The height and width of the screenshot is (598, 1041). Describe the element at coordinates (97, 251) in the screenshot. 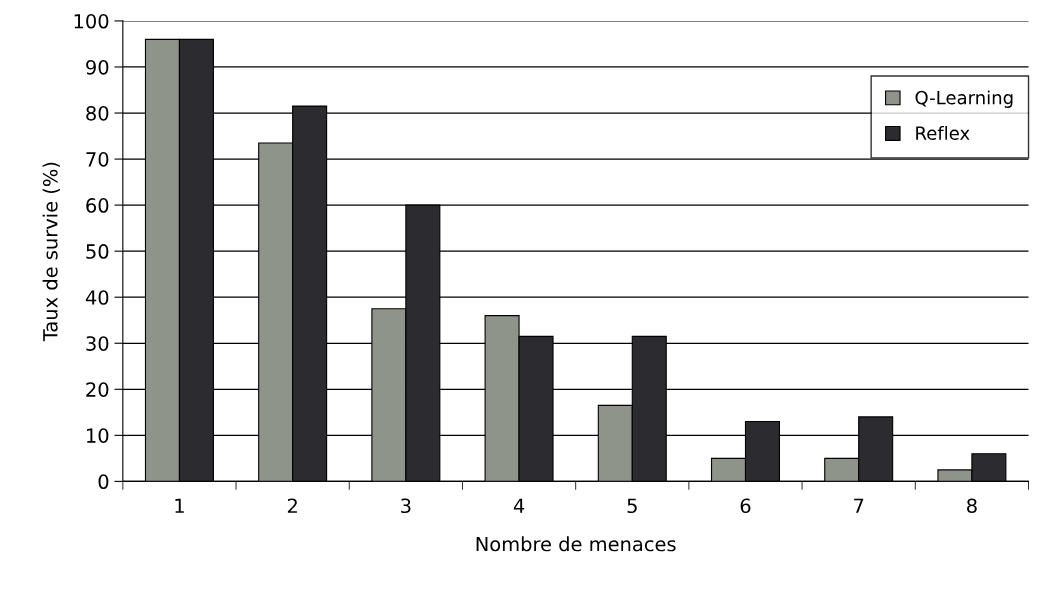

I see `y-tick-label: 50` at that location.